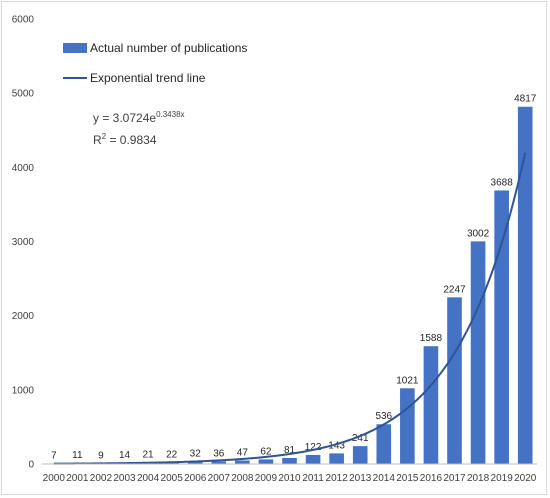 This screenshot has width=550, height=498. What do you see at coordinates (149, 454) in the screenshot?
I see `data-label-2004: 21` at bounding box center [149, 454].